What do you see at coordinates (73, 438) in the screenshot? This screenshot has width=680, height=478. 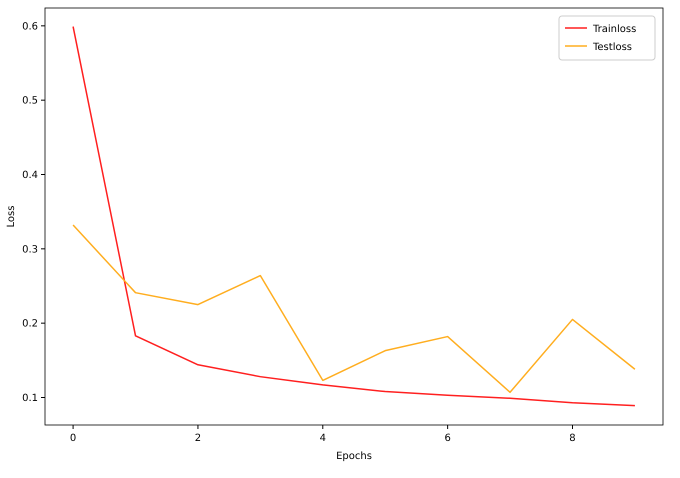 I see `x-tick-label: 0` at bounding box center [73, 438].